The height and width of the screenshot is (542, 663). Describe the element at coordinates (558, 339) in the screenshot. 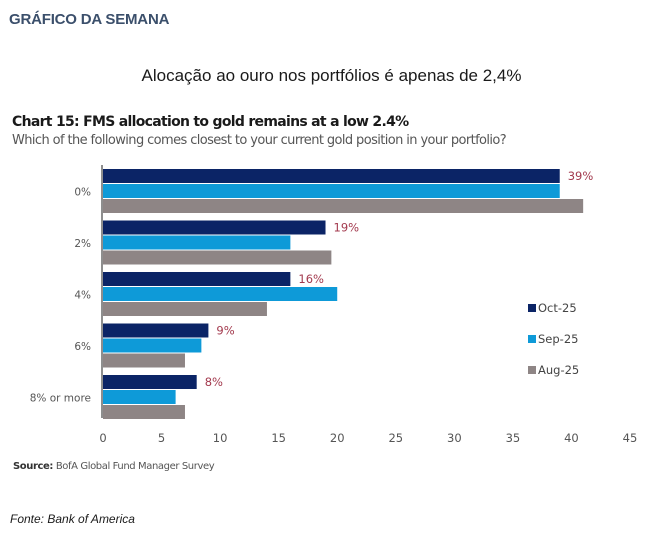

I see `legend-label: Sep-25` at that location.